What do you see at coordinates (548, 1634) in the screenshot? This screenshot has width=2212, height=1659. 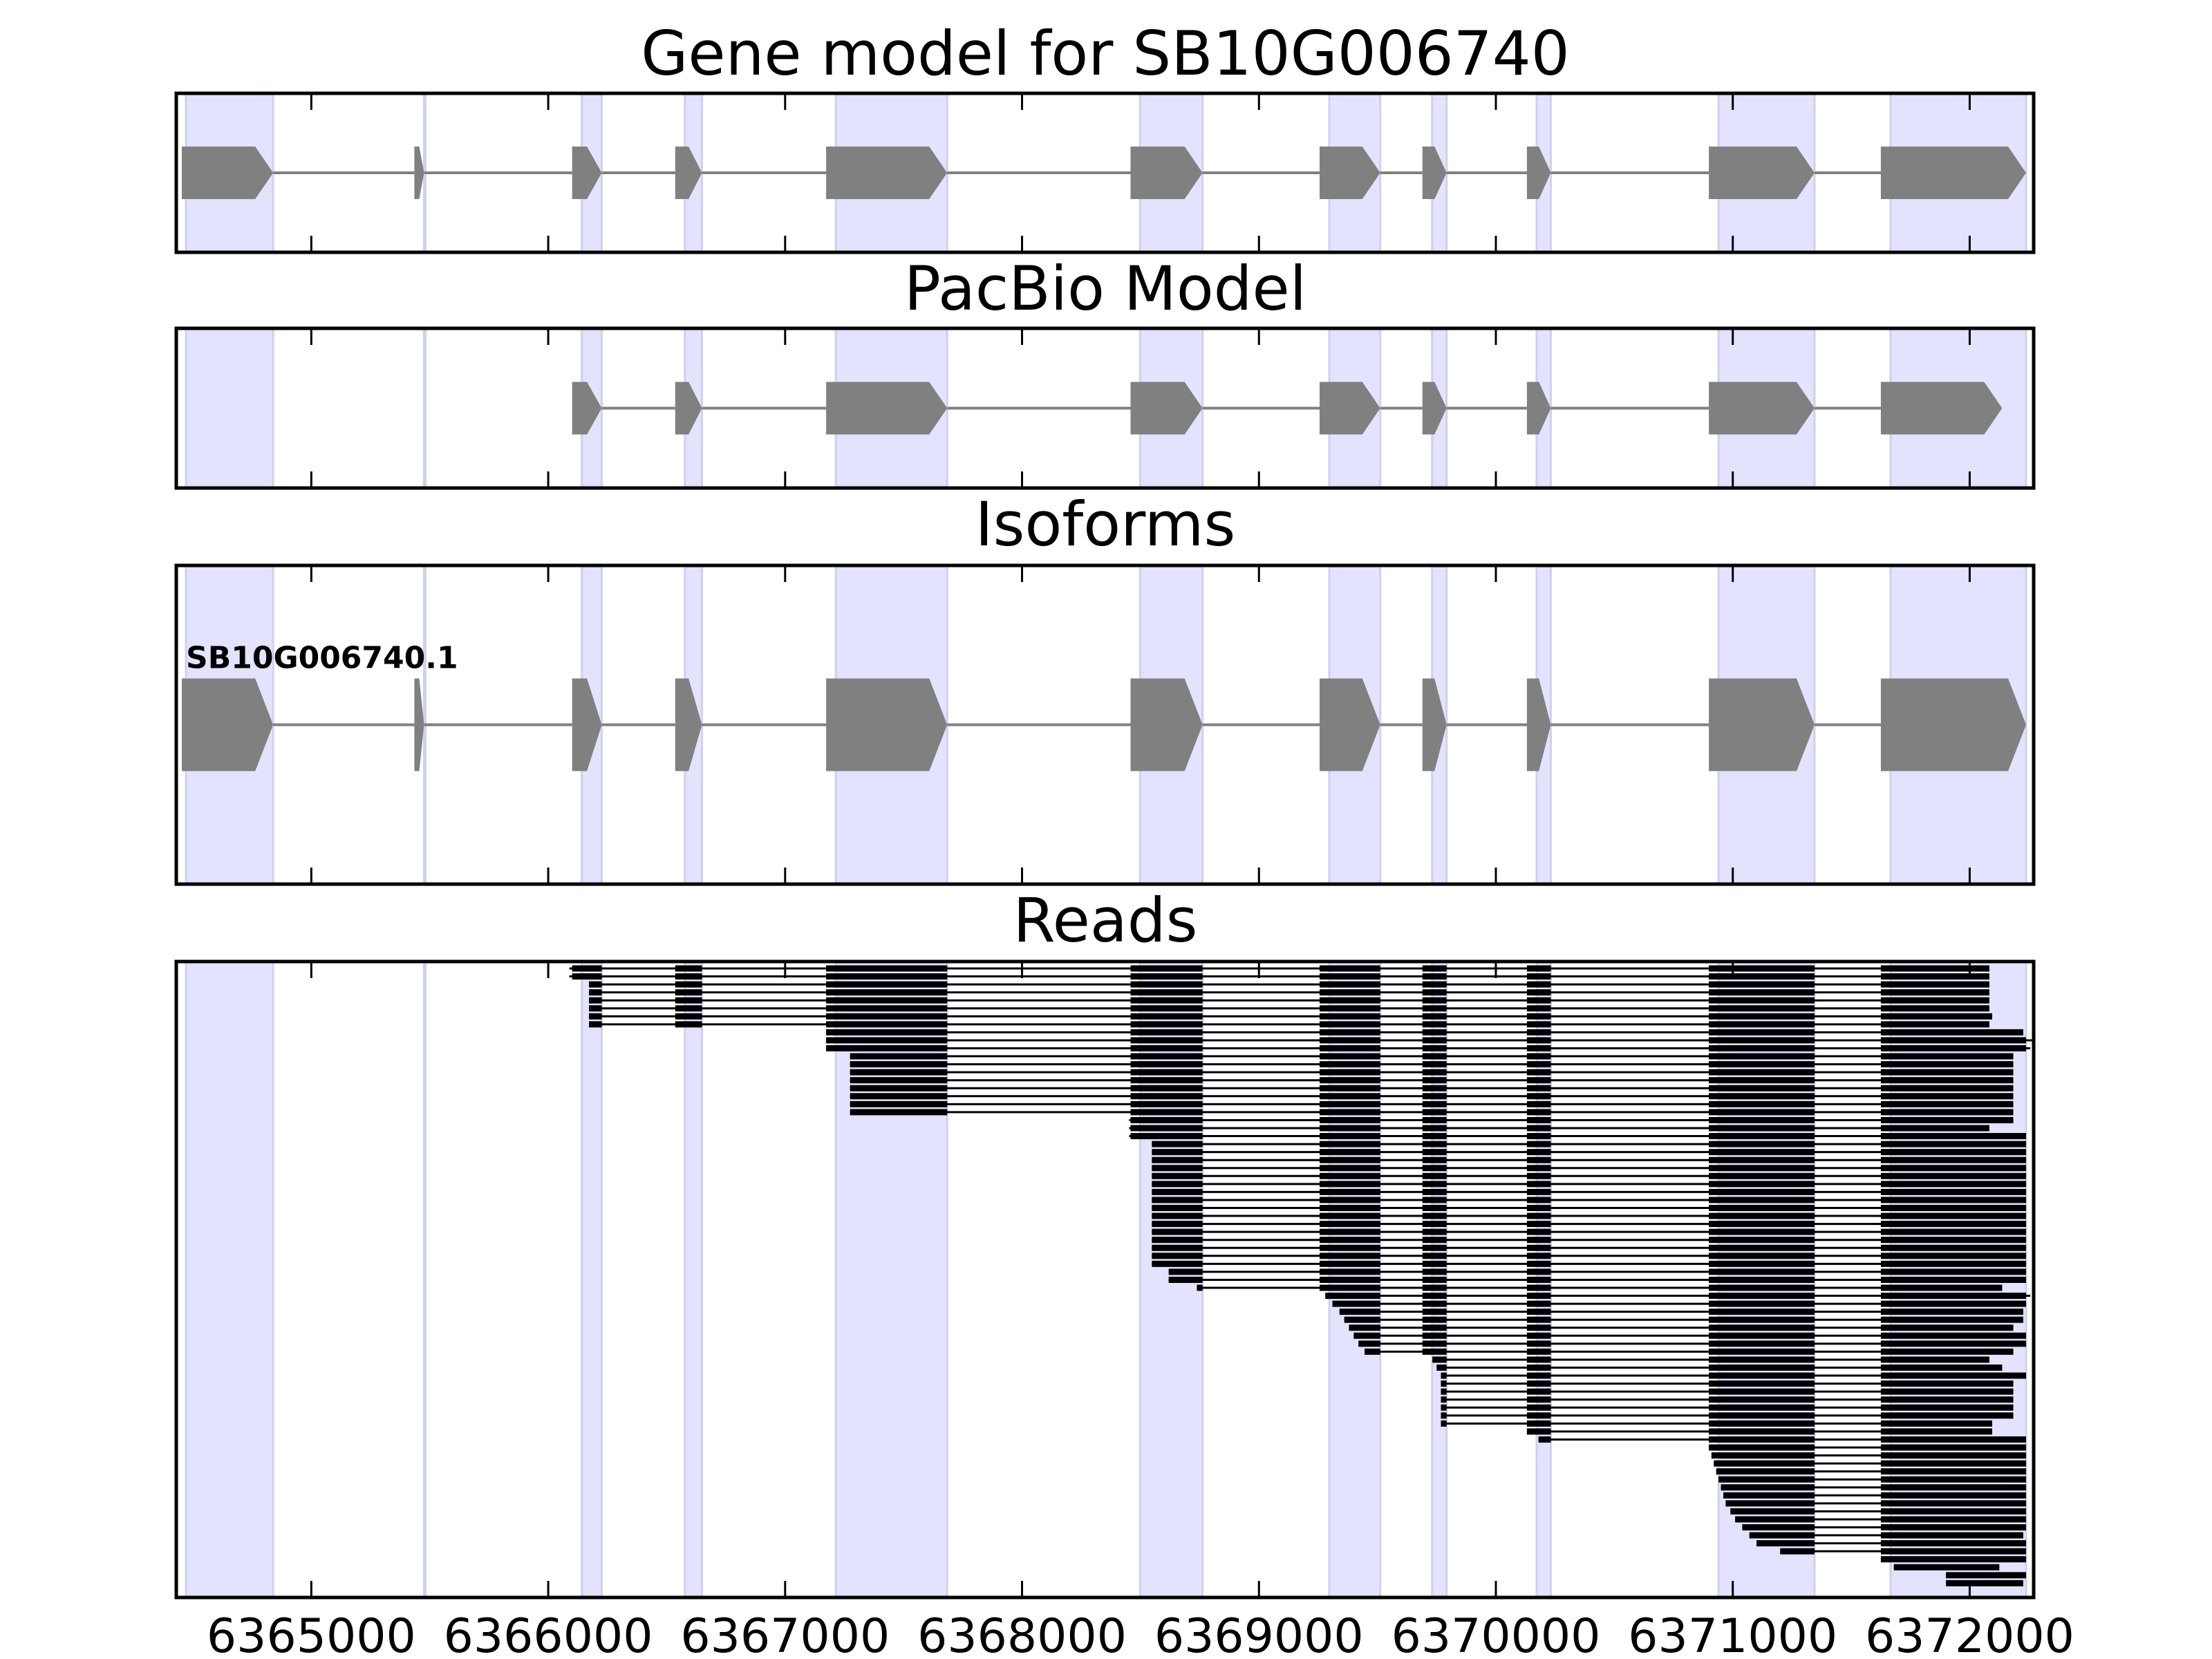 I see `x-tick-label: 6366000` at bounding box center [548, 1634].